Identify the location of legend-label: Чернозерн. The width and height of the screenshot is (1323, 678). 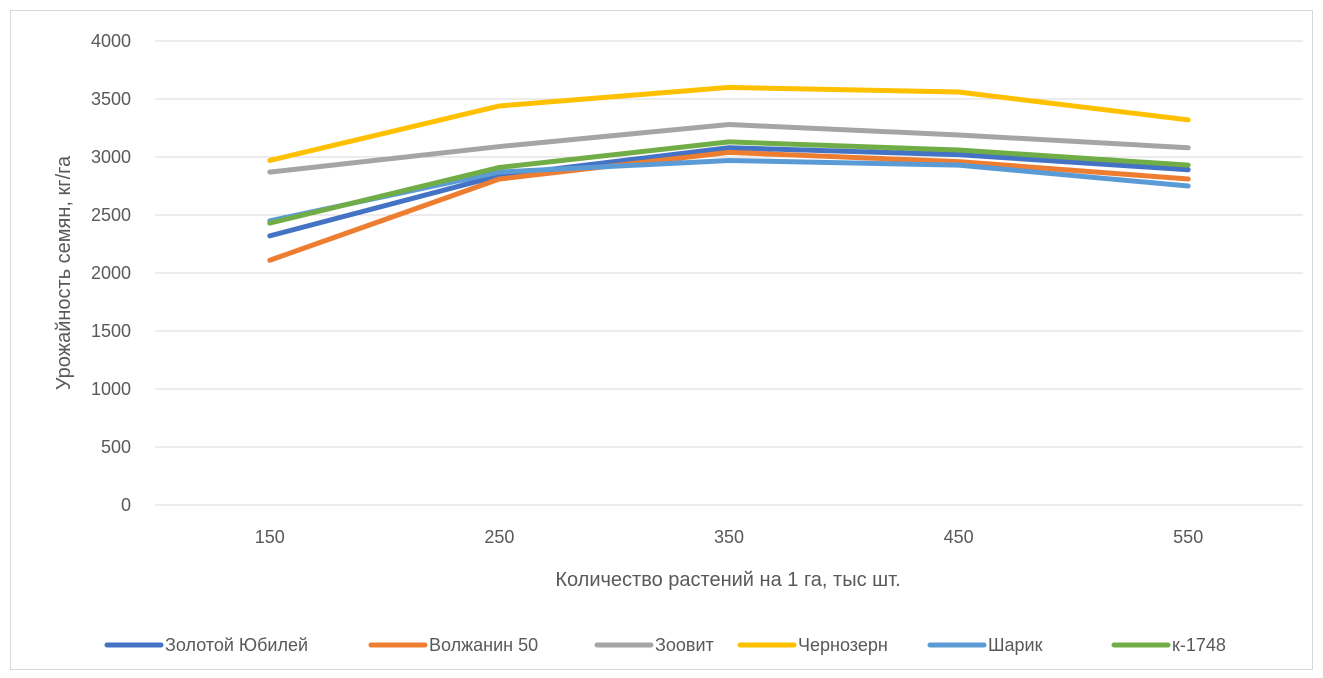
(843, 645).